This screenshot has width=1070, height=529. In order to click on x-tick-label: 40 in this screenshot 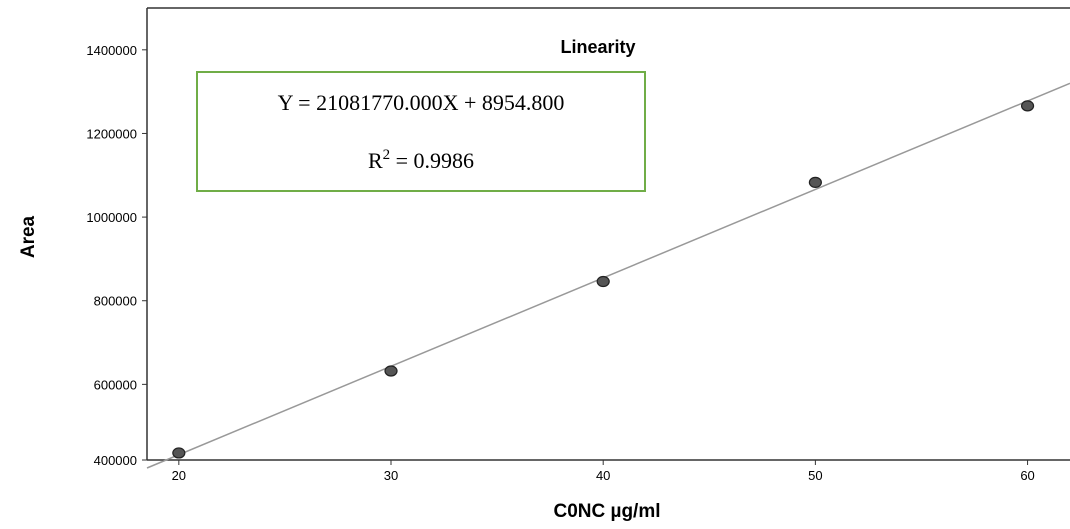, I will do `click(603, 475)`.